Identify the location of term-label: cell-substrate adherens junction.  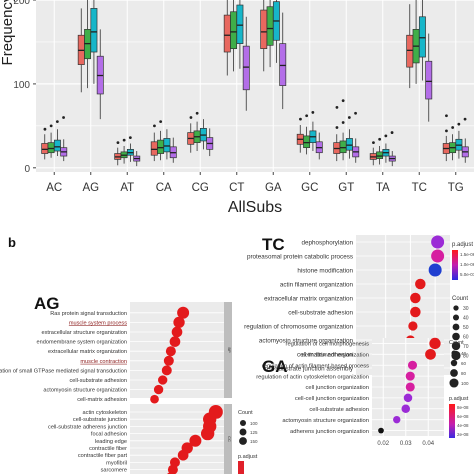
(87, 427).